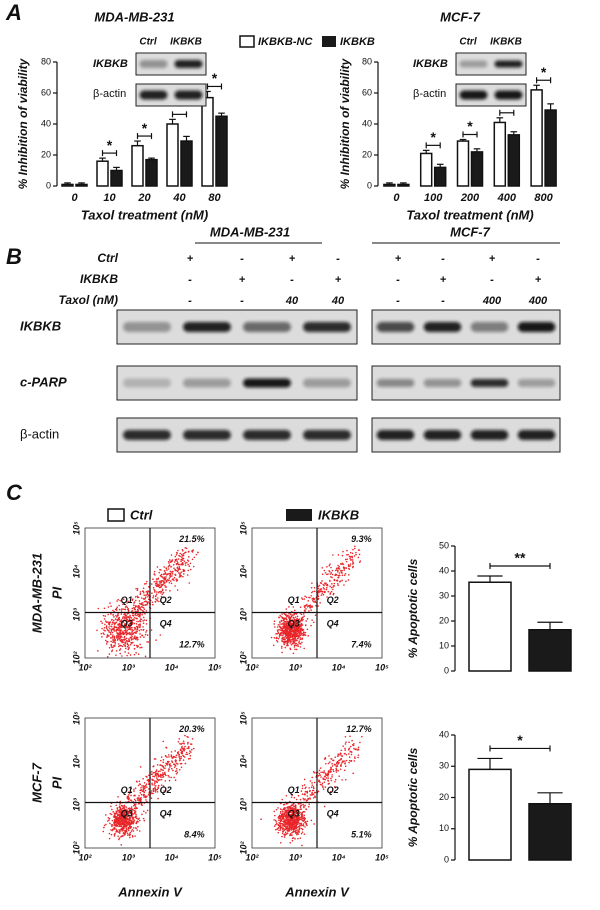  I want to click on y-tick-label: 10, so click(444, 645).